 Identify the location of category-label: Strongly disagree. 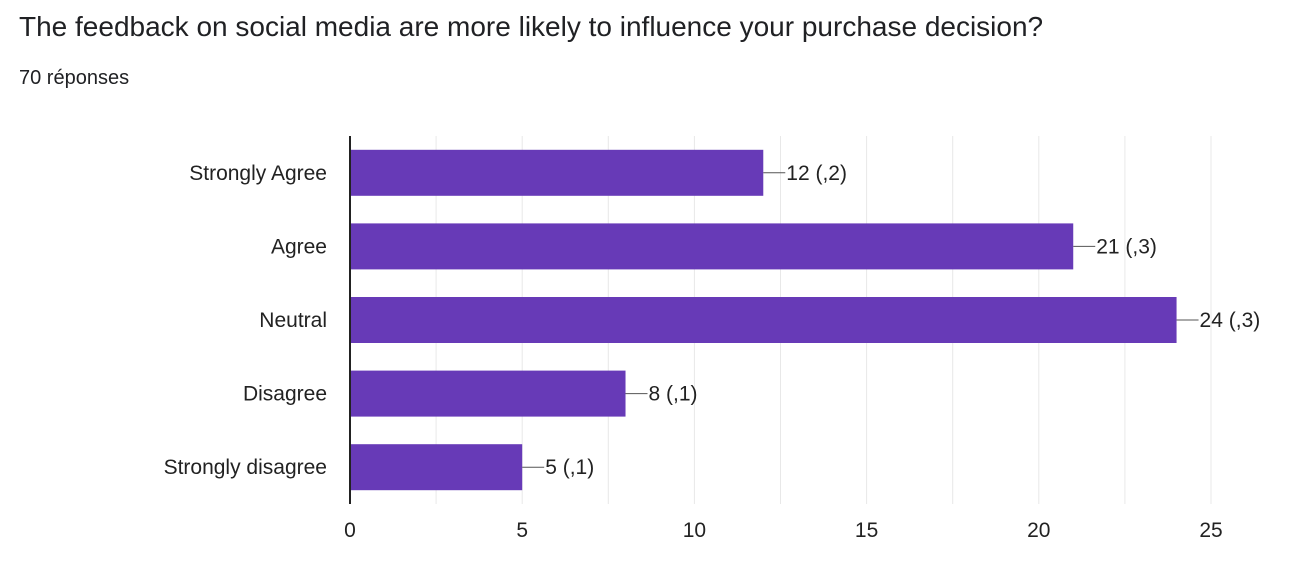
(245, 467).